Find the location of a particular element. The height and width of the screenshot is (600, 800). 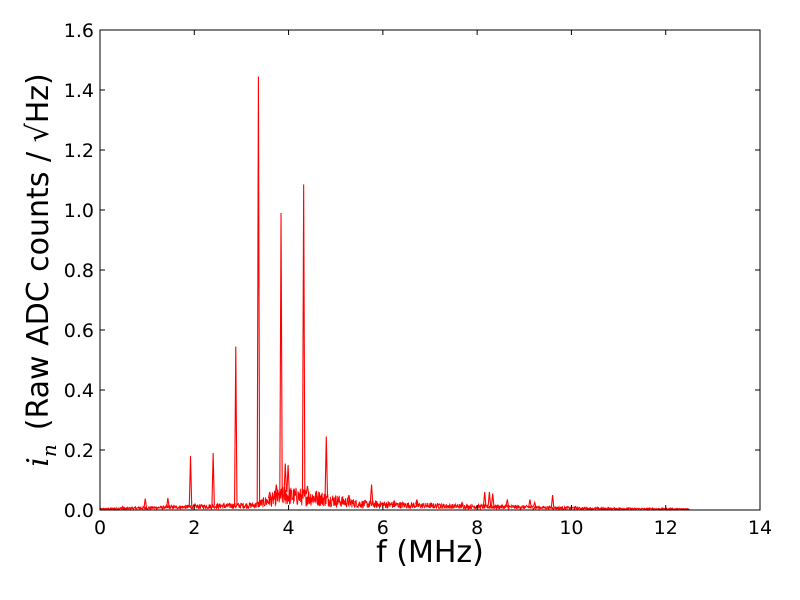

y-axis-label-group: in (Raw ADC counts / √Hz) is located at coordinates (41, 270).